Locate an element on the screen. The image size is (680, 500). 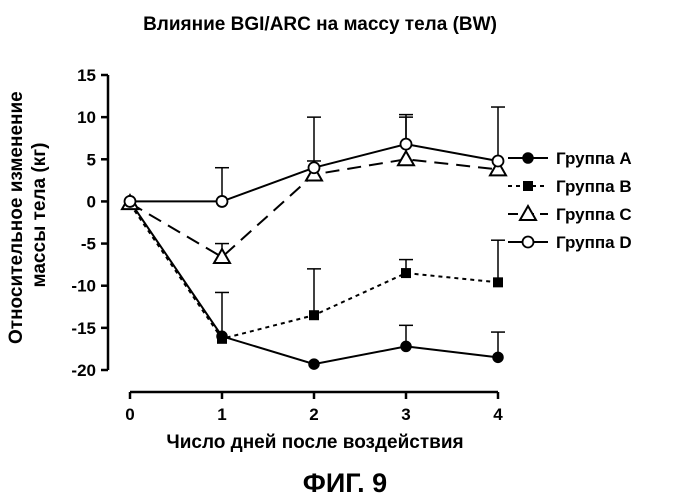
chart-title: Влияние BGI/ARC на массу тела (BW) is located at coordinates (320, 24).